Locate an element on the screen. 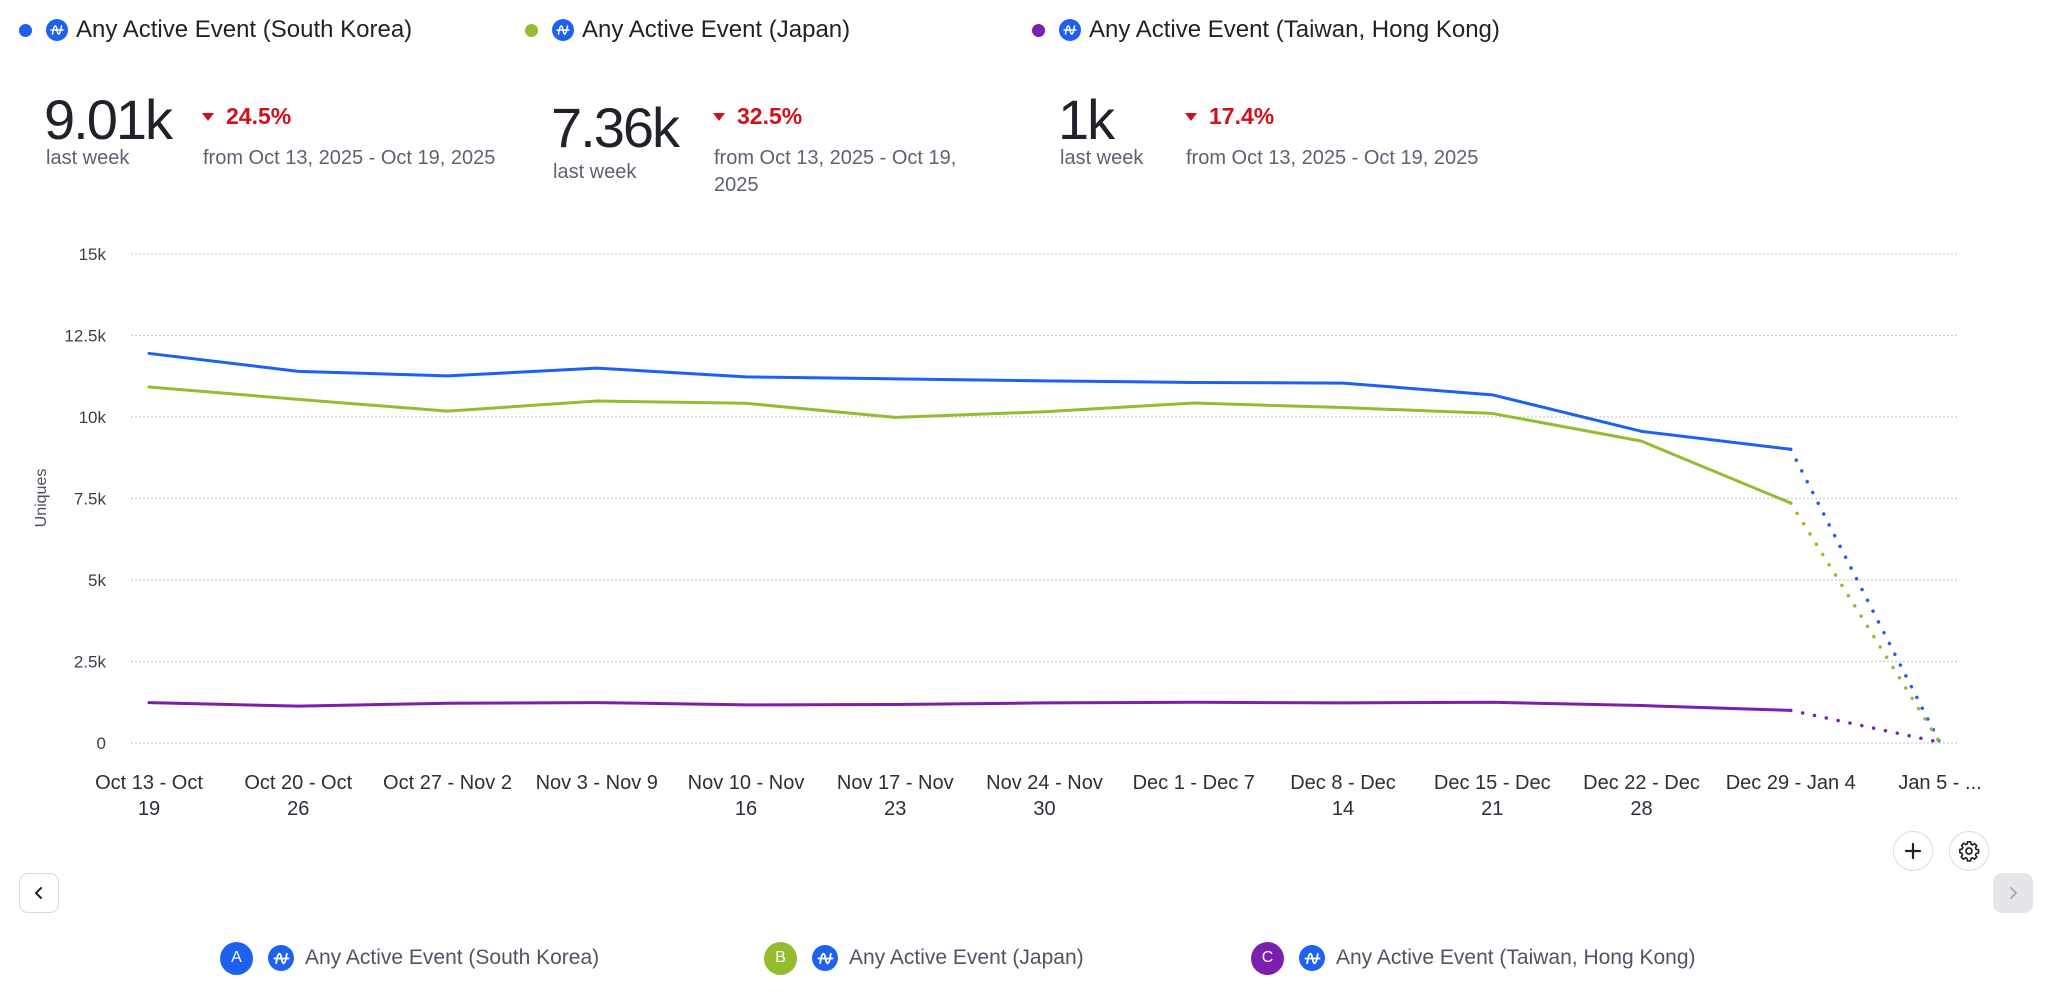  x-tick-label: Nov 24 - Nov 30 is located at coordinates (1044, 796).